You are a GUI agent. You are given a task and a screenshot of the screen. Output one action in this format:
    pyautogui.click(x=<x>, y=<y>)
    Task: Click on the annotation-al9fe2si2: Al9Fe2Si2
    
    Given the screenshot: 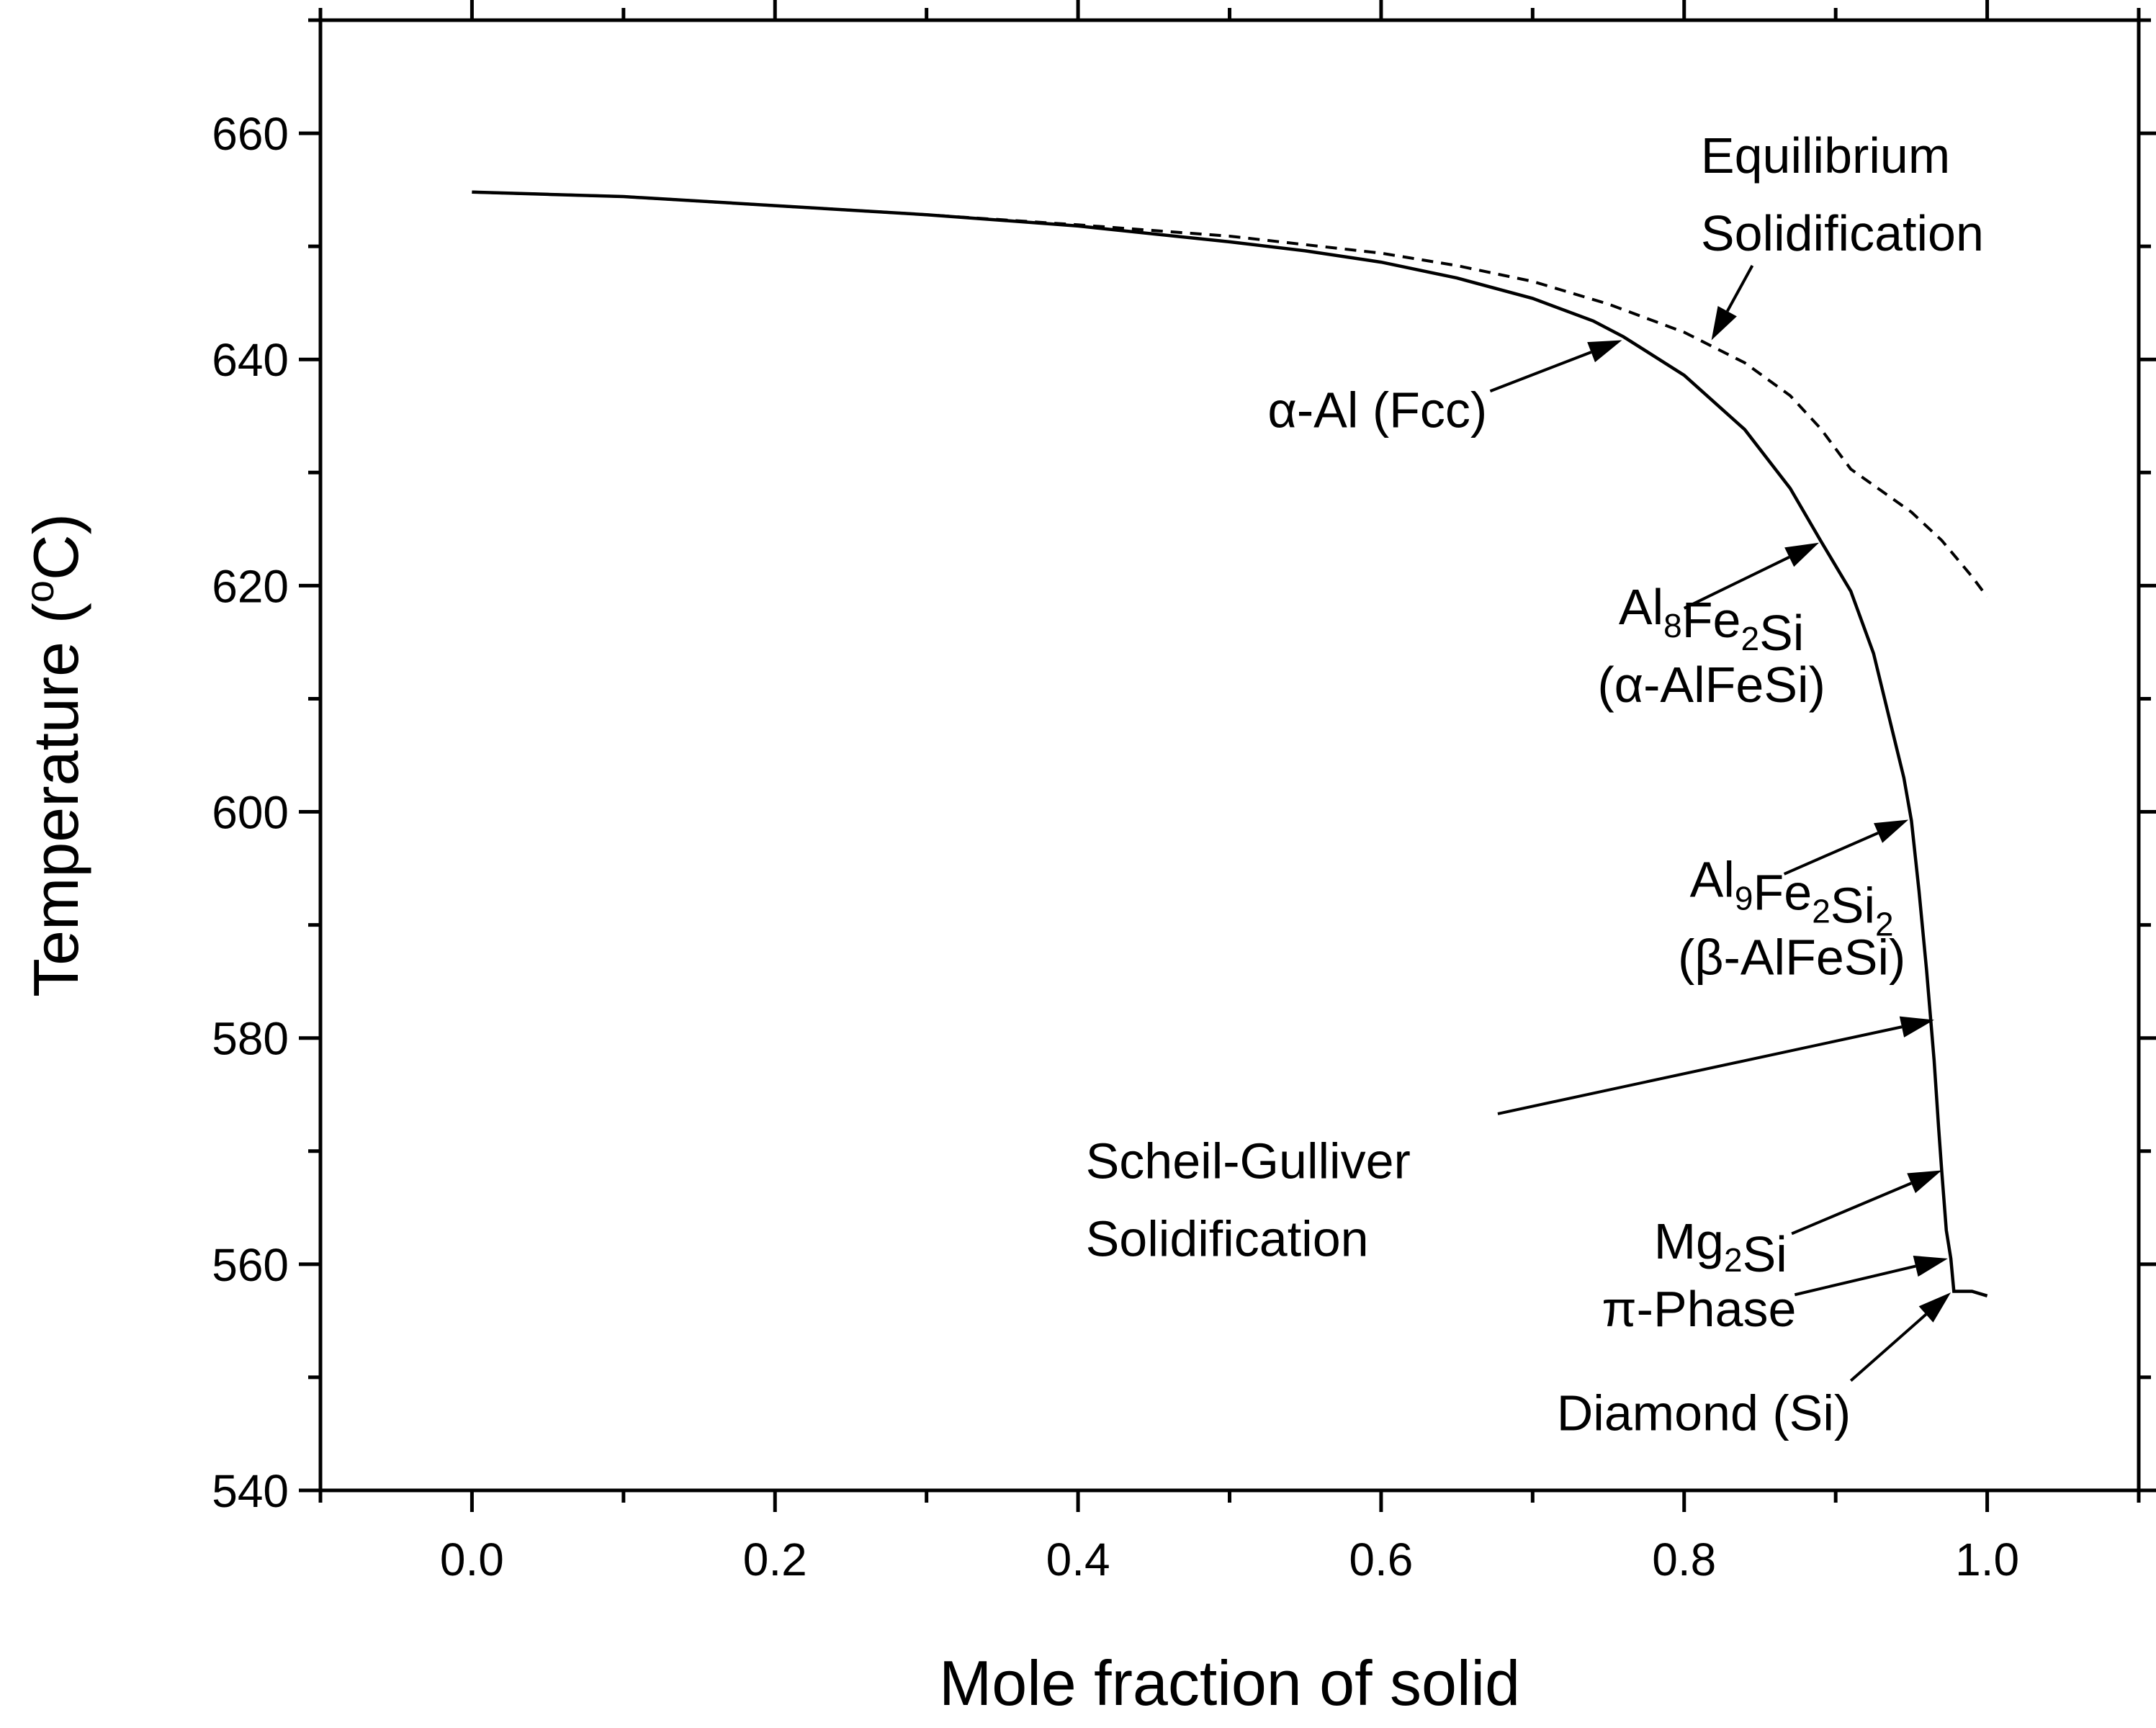 What is the action you would take?
    pyautogui.click(x=1792, y=896)
    